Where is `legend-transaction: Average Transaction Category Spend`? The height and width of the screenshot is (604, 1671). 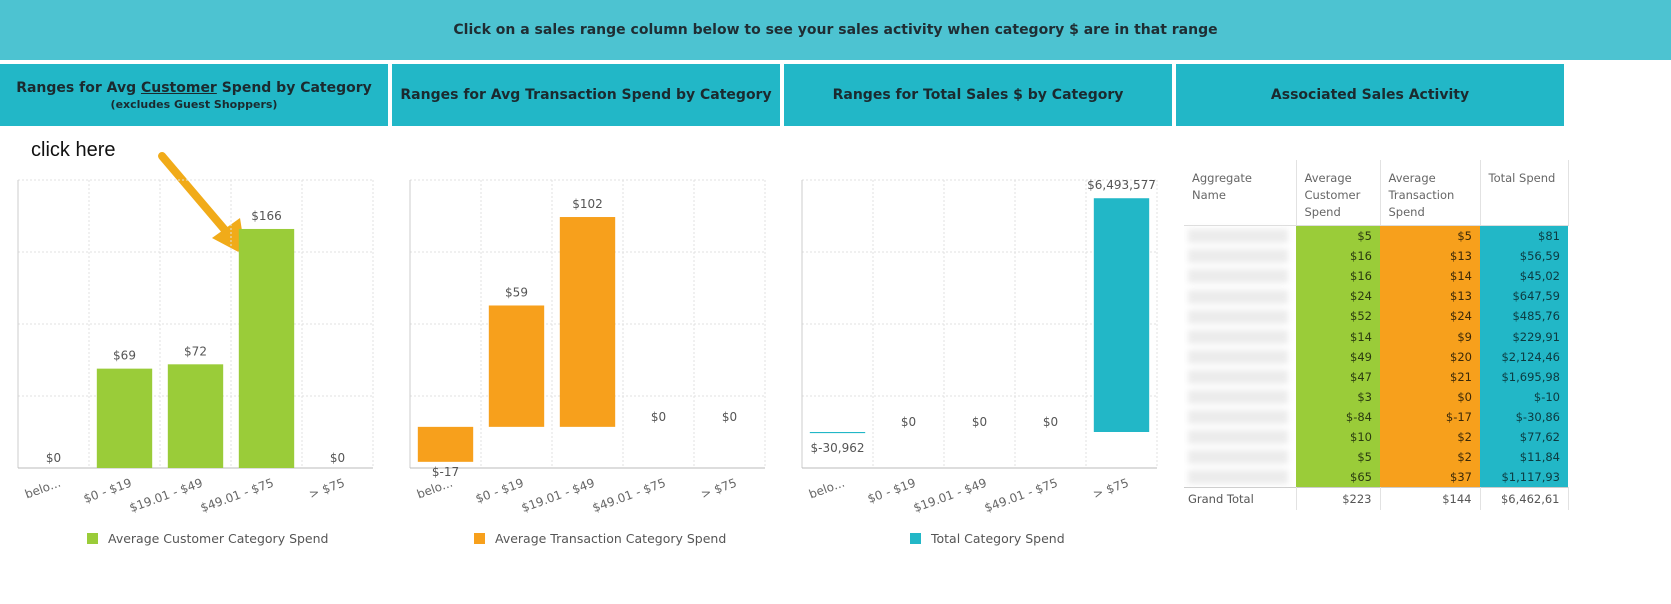
legend-transaction: Average Transaction Category Spend is located at coordinates (600, 538).